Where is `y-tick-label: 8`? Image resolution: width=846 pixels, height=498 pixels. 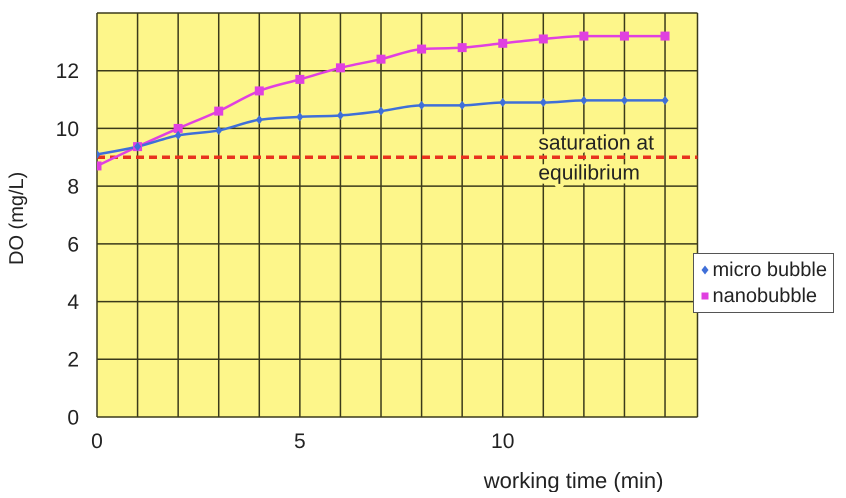 y-tick-label: 8 is located at coordinates (73, 187).